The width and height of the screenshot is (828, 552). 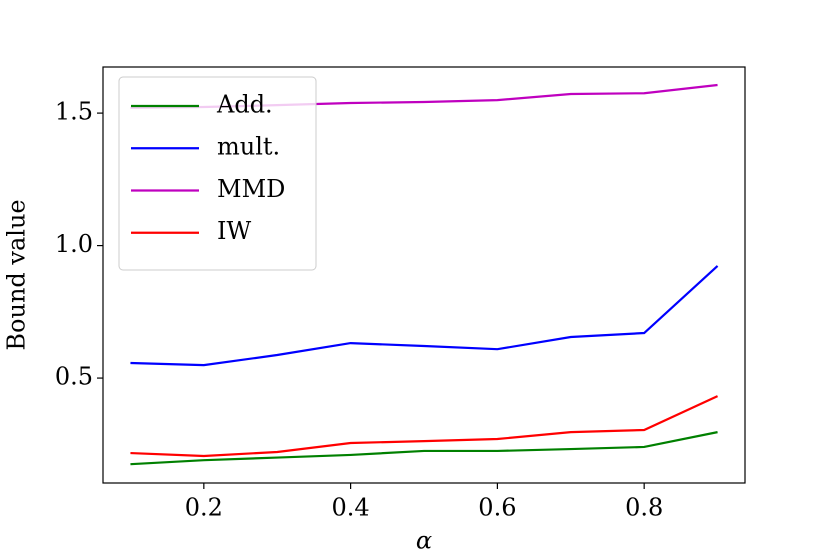 What do you see at coordinates (217, 173) in the screenshot?
I see `legend-box` at bounding box center [217, 173].